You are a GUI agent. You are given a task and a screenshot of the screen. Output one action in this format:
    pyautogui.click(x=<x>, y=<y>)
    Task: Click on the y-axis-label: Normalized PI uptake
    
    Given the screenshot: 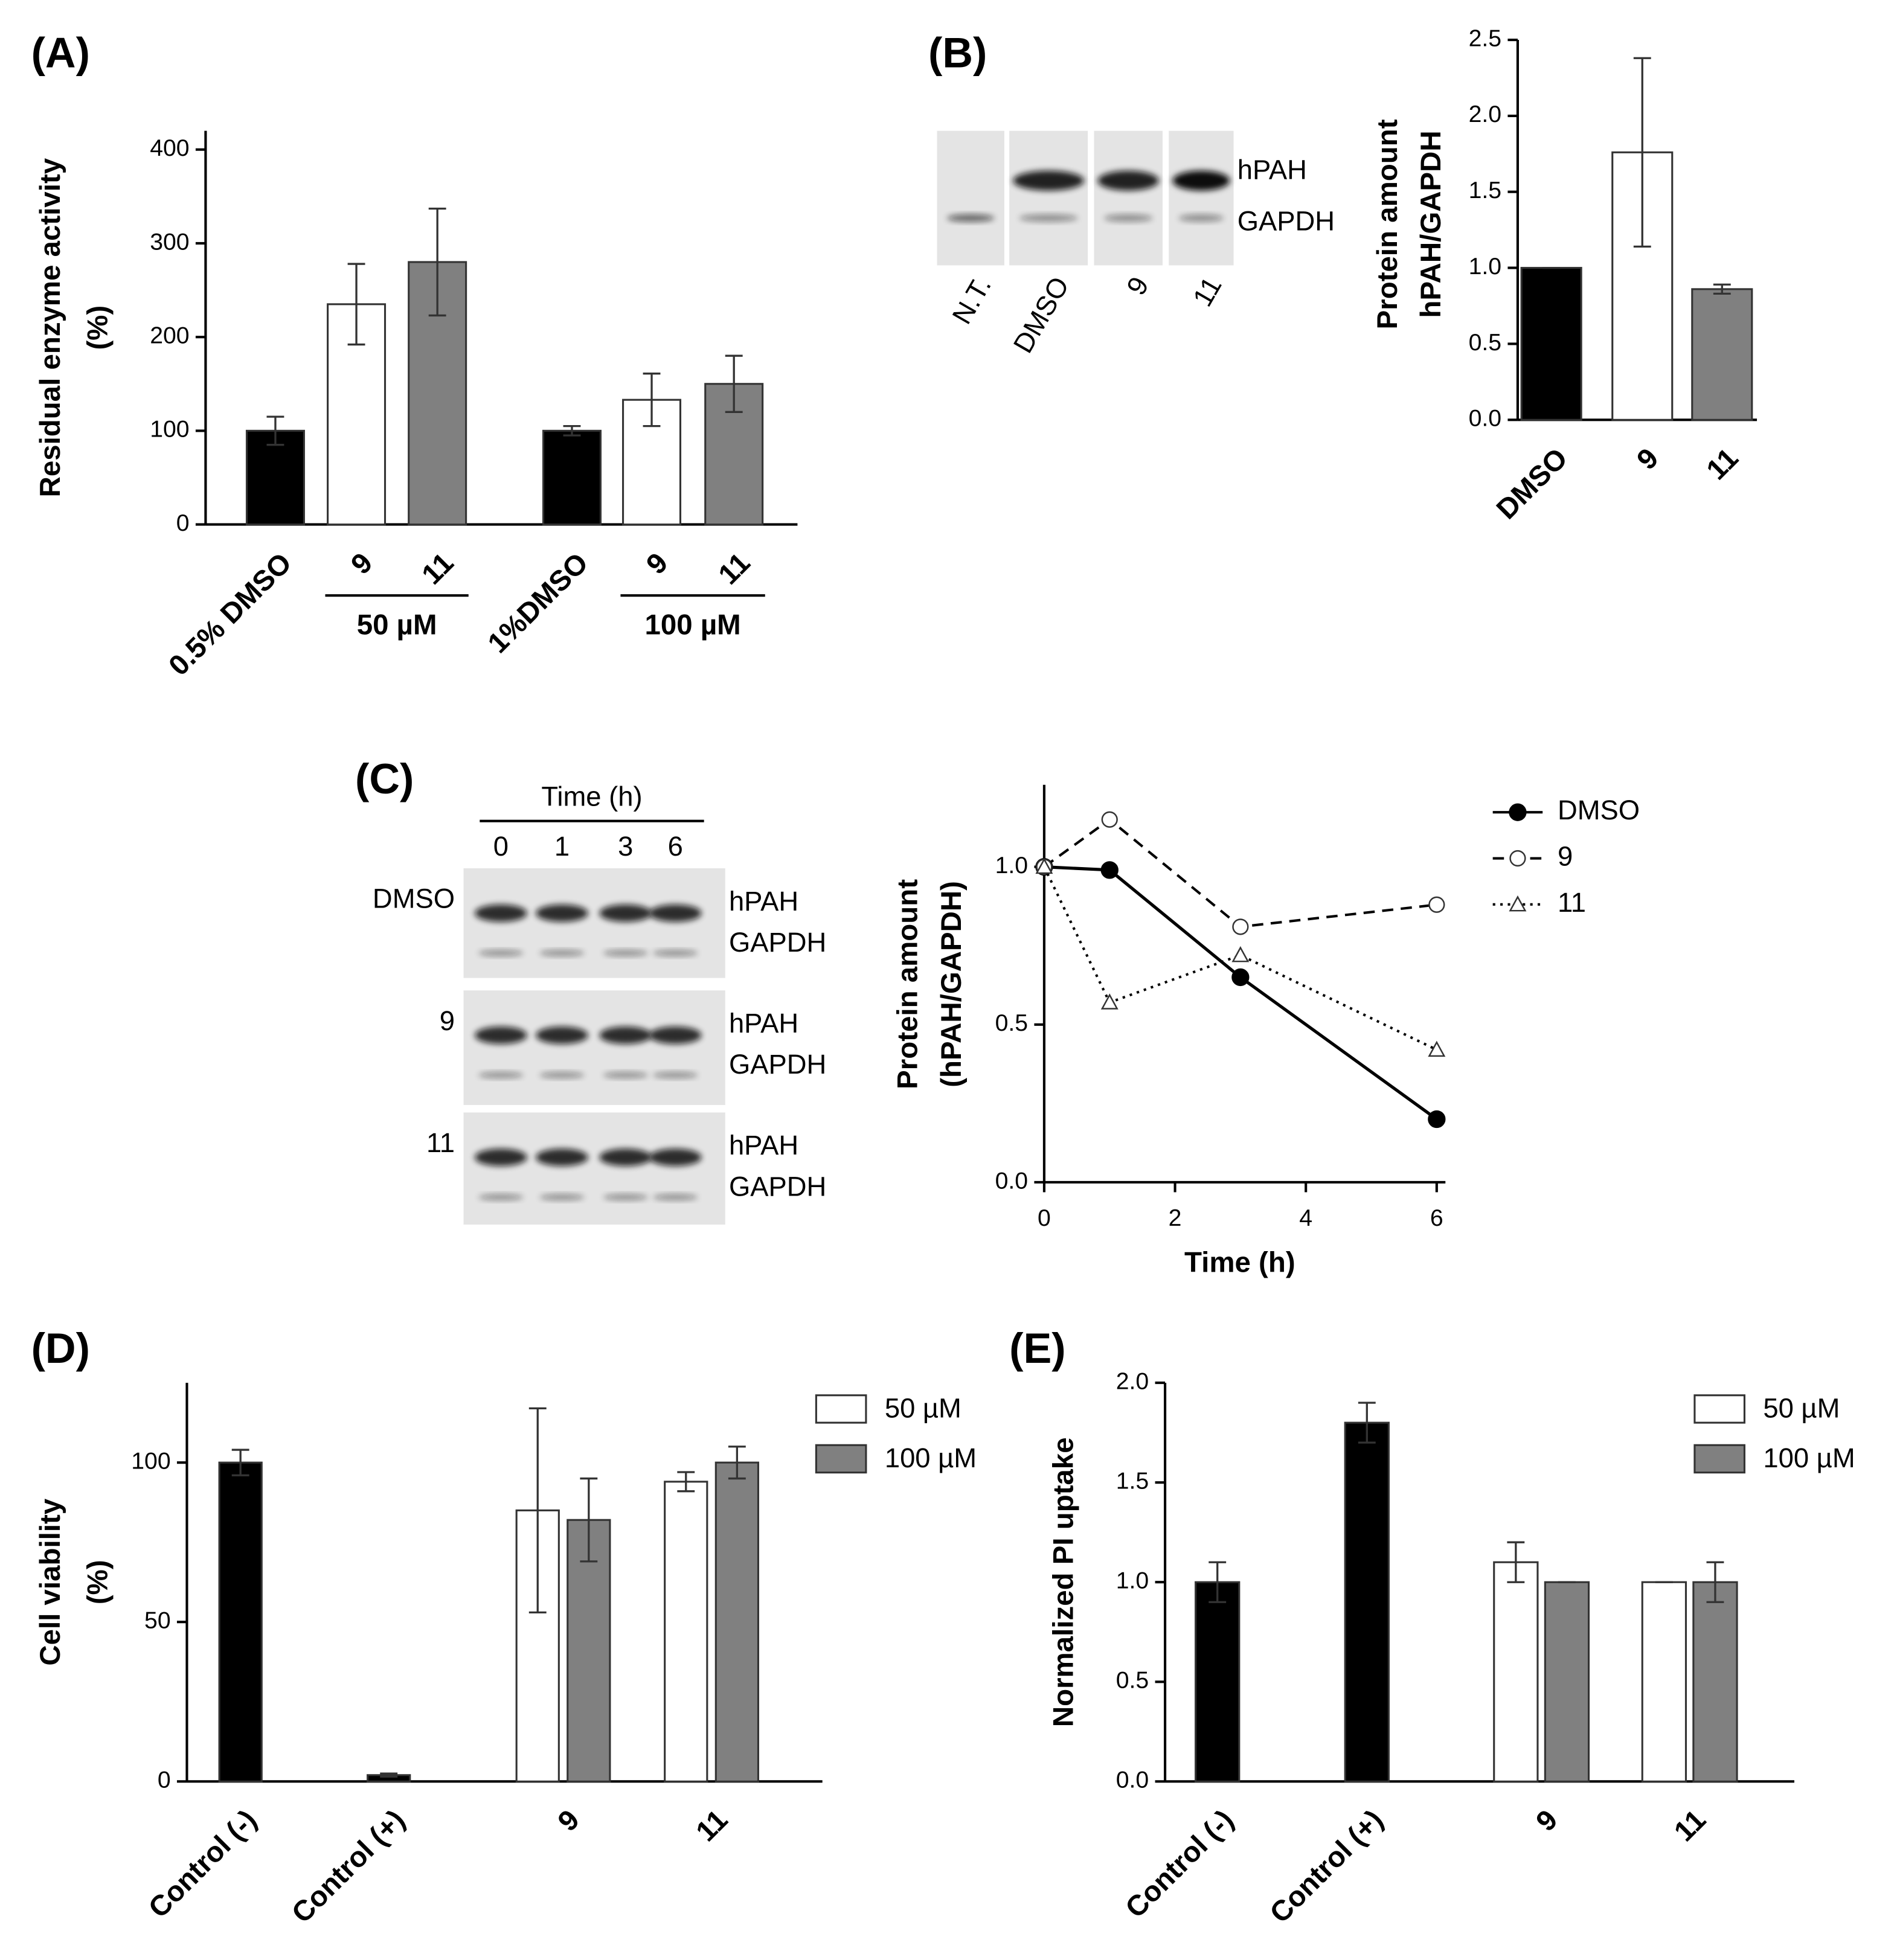 What is the action you would take?
    pyautogui.click(x=1064, y=1582)
    